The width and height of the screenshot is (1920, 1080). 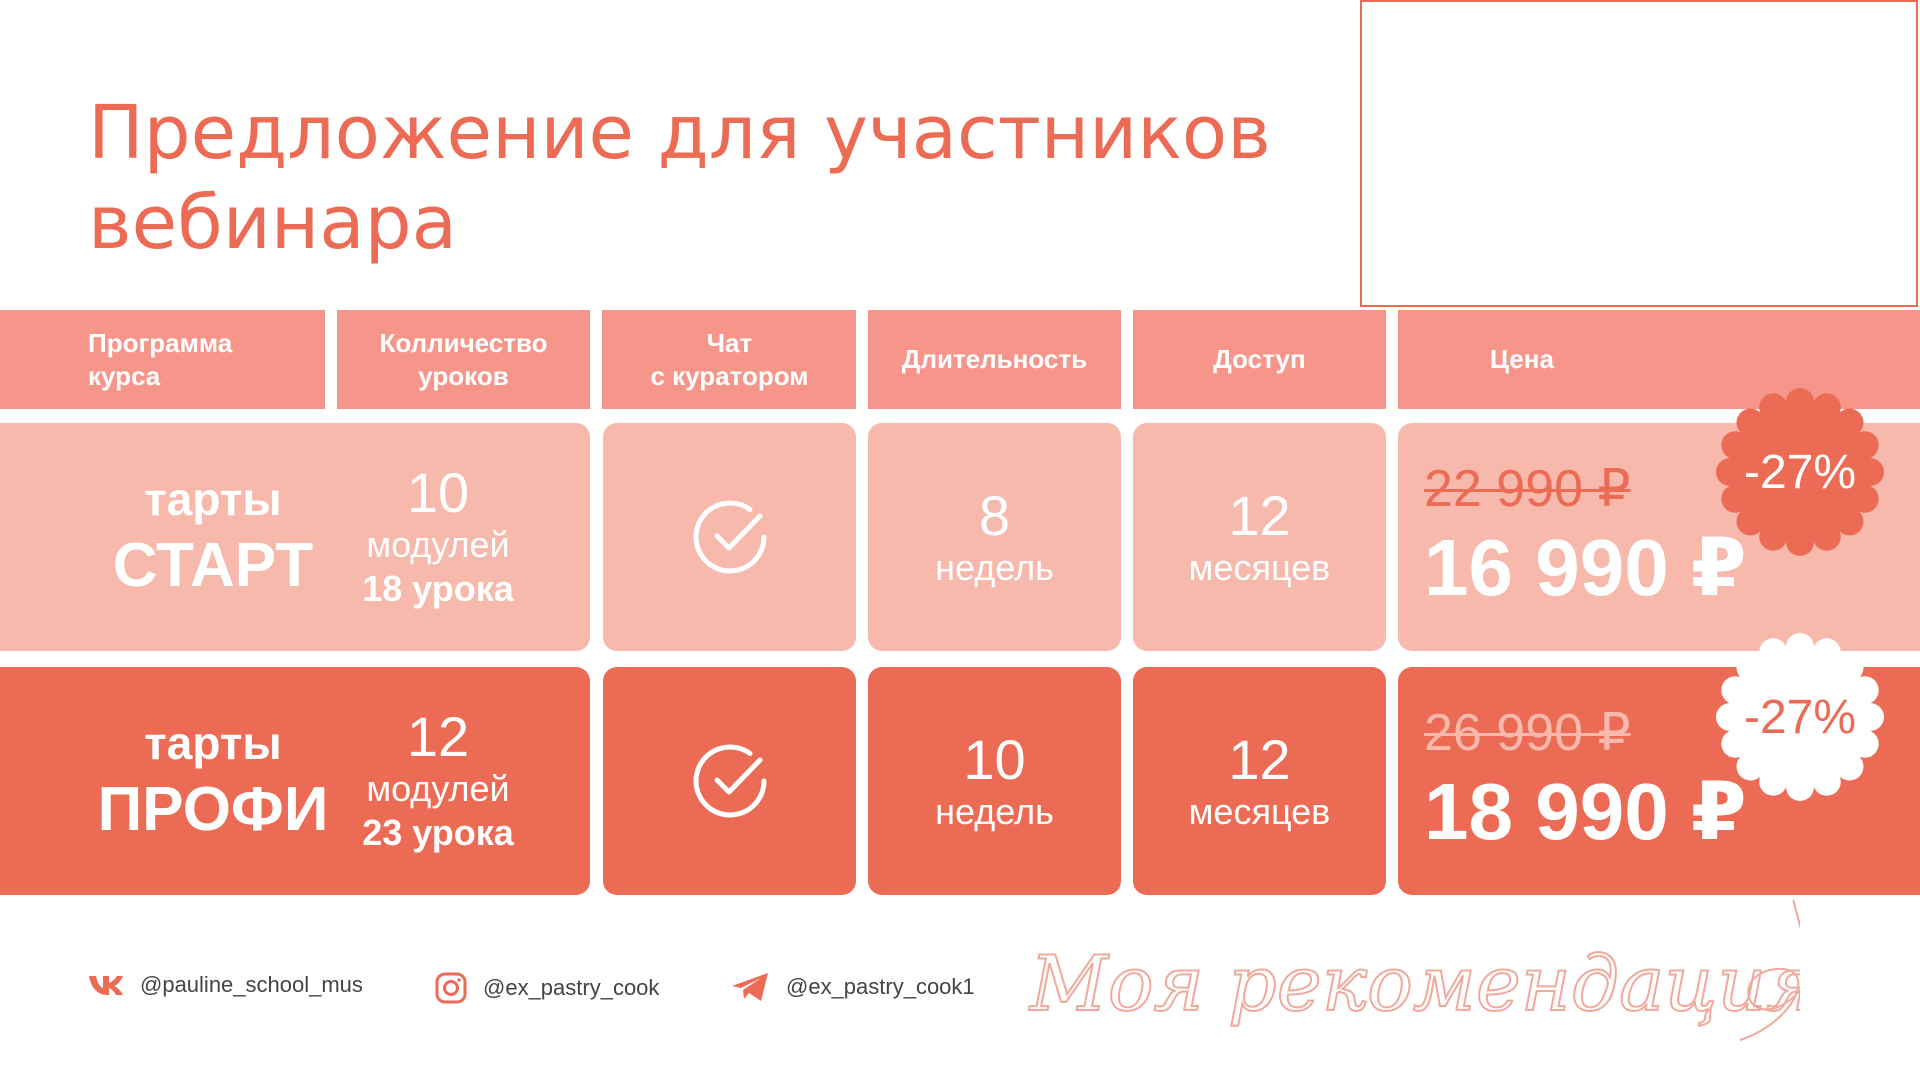 What do you see at coordinates (463, 375) in the screenshot?
I see `header-lessons-line2: уроков` at bounding box center [463, 375].